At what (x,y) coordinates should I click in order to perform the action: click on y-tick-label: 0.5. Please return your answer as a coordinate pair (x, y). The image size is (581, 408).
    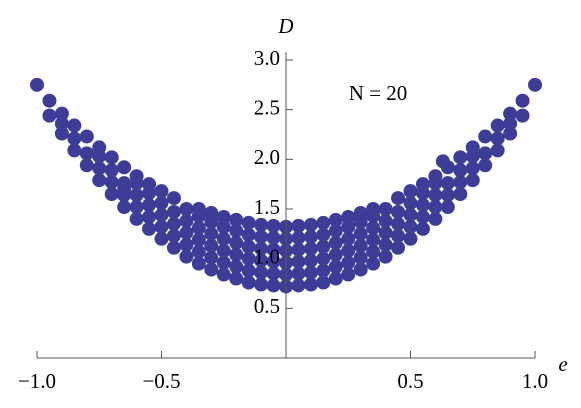
    Looking at the image, I should click on (267, 306).